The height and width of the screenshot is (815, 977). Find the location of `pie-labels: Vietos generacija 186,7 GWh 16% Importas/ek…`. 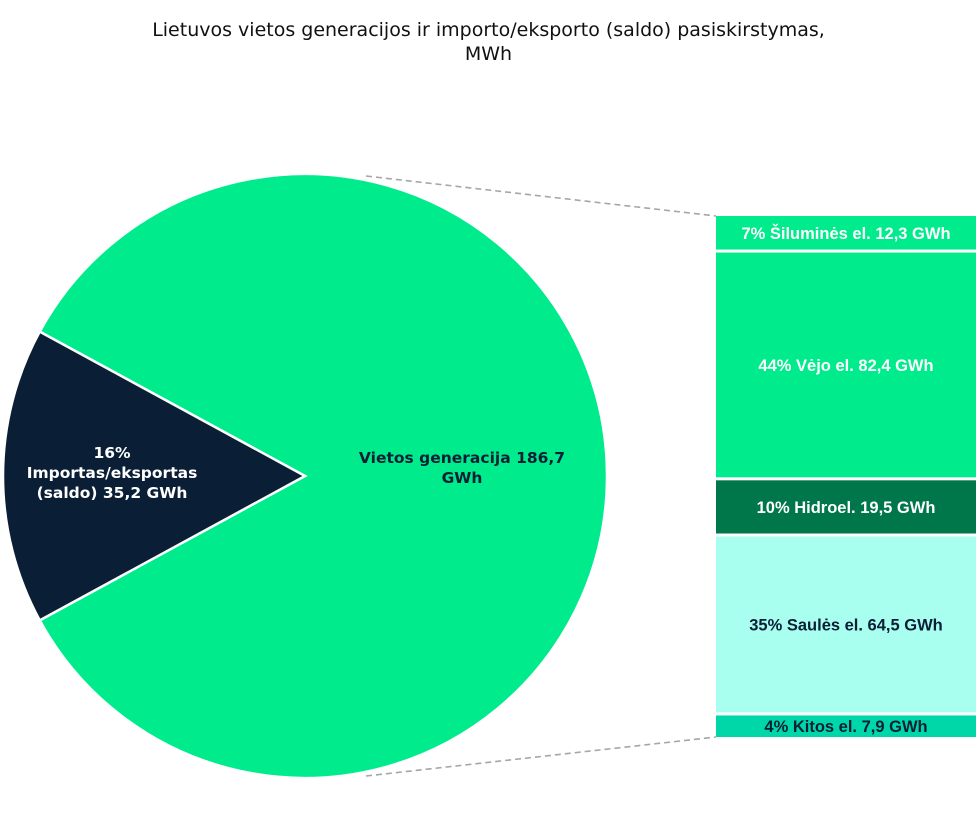

pie-labels: Vietos generacija 186,7 GWh 16% Importas/ek… is located at coordinates (296, 473).